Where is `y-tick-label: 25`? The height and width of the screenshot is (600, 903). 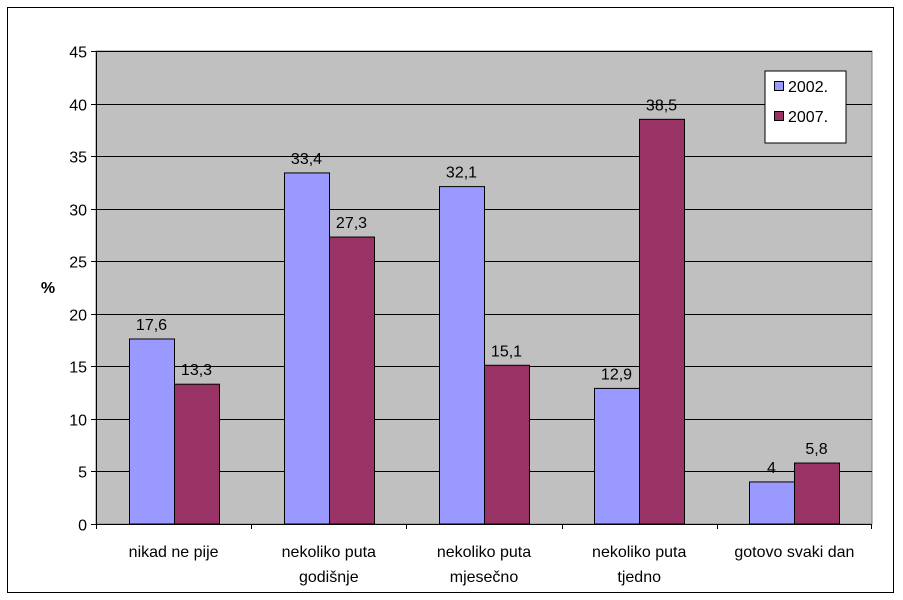 y-tick-label: 25 is located at coordinates (78, 263).